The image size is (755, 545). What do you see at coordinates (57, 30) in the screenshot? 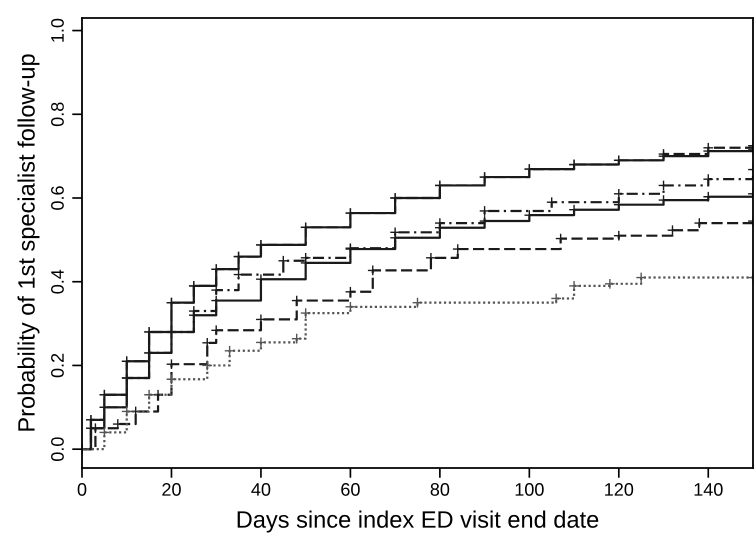
I see `y-tick-label: 1.0` at bounding box center [57, 30].